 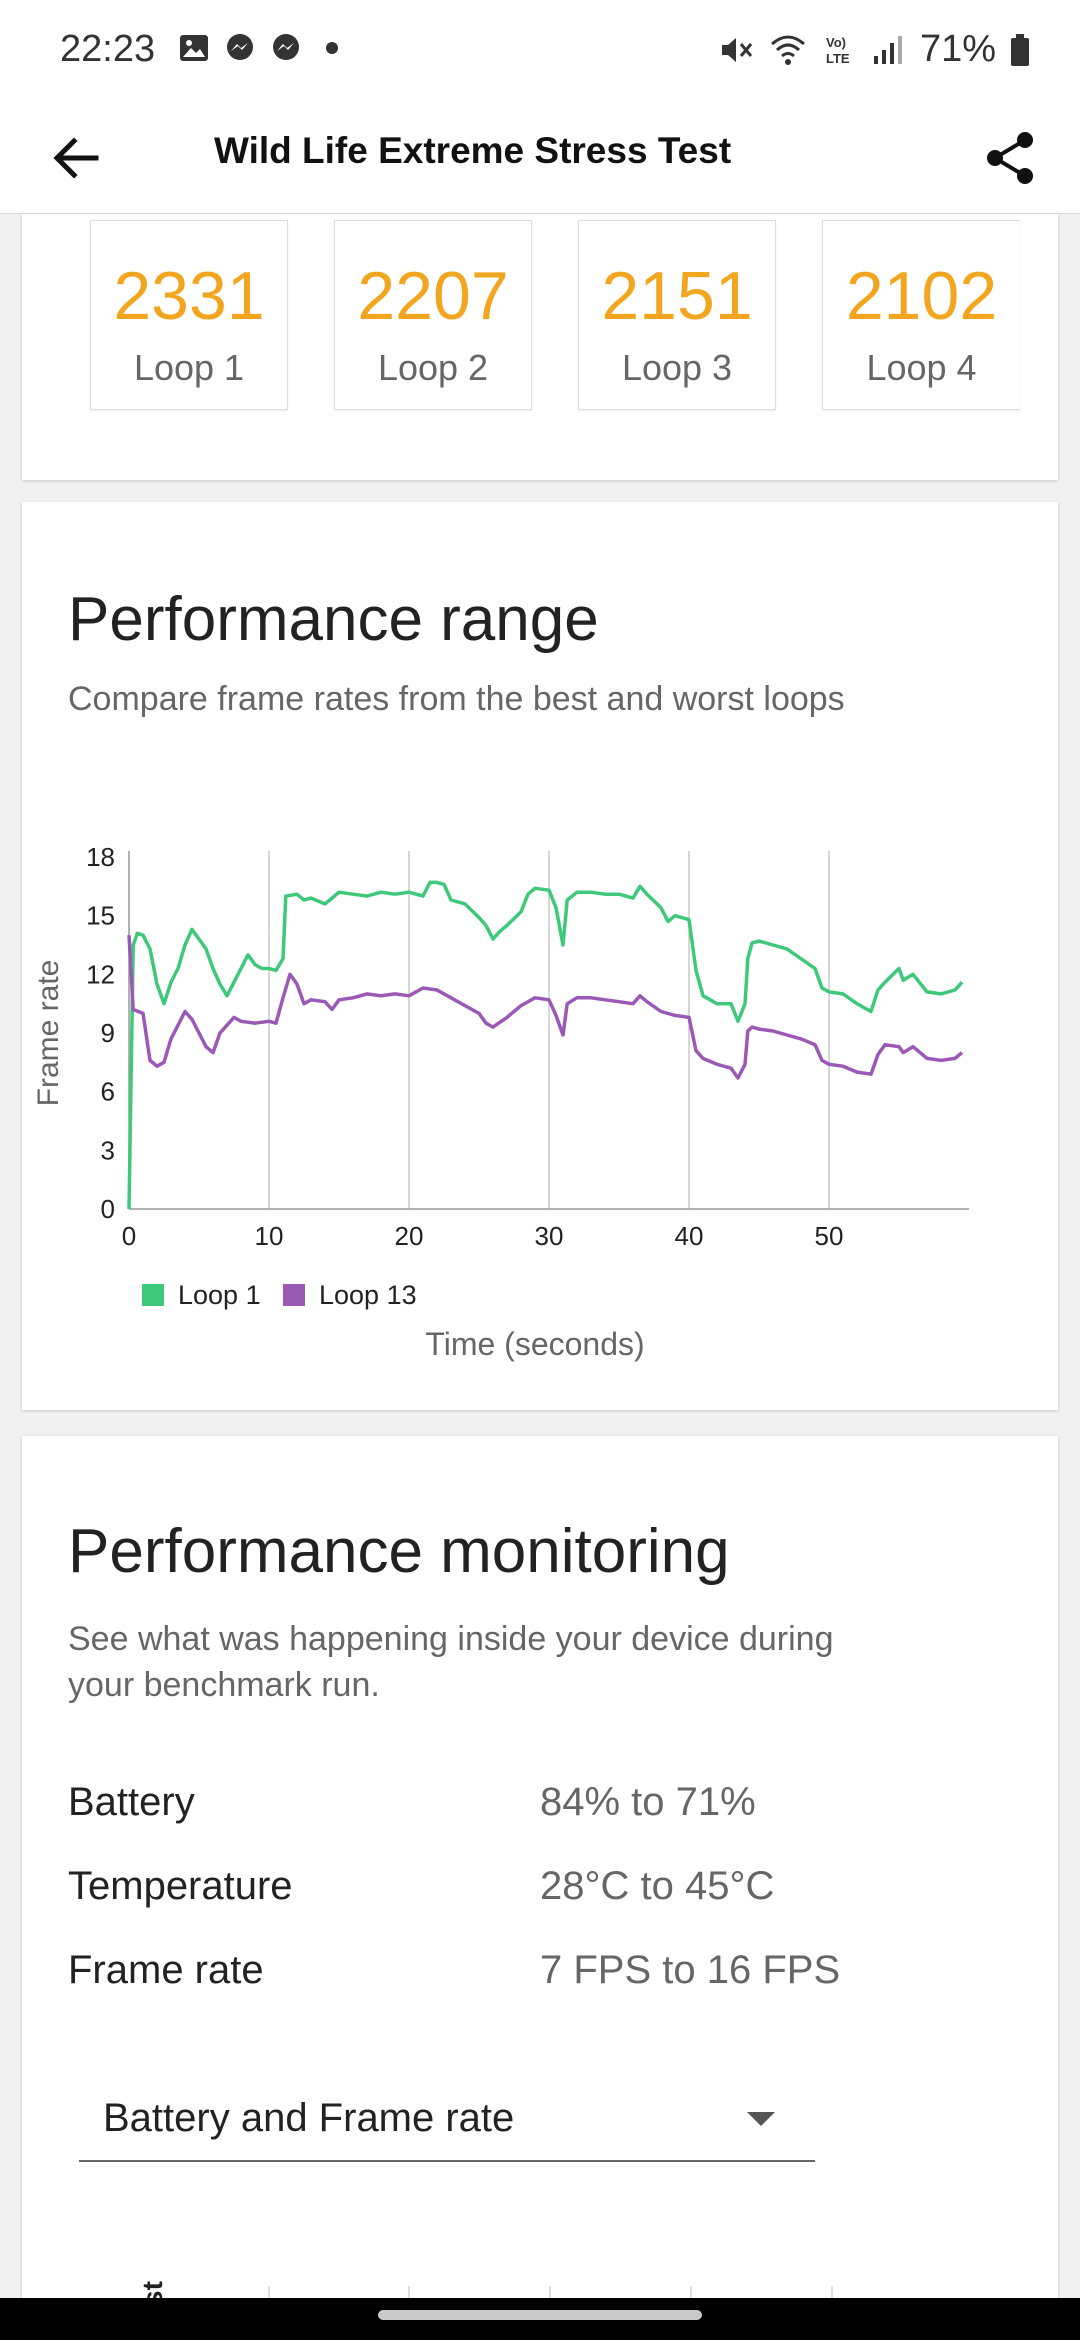 I want to click on mute-icon, so click(x=737, y=49).